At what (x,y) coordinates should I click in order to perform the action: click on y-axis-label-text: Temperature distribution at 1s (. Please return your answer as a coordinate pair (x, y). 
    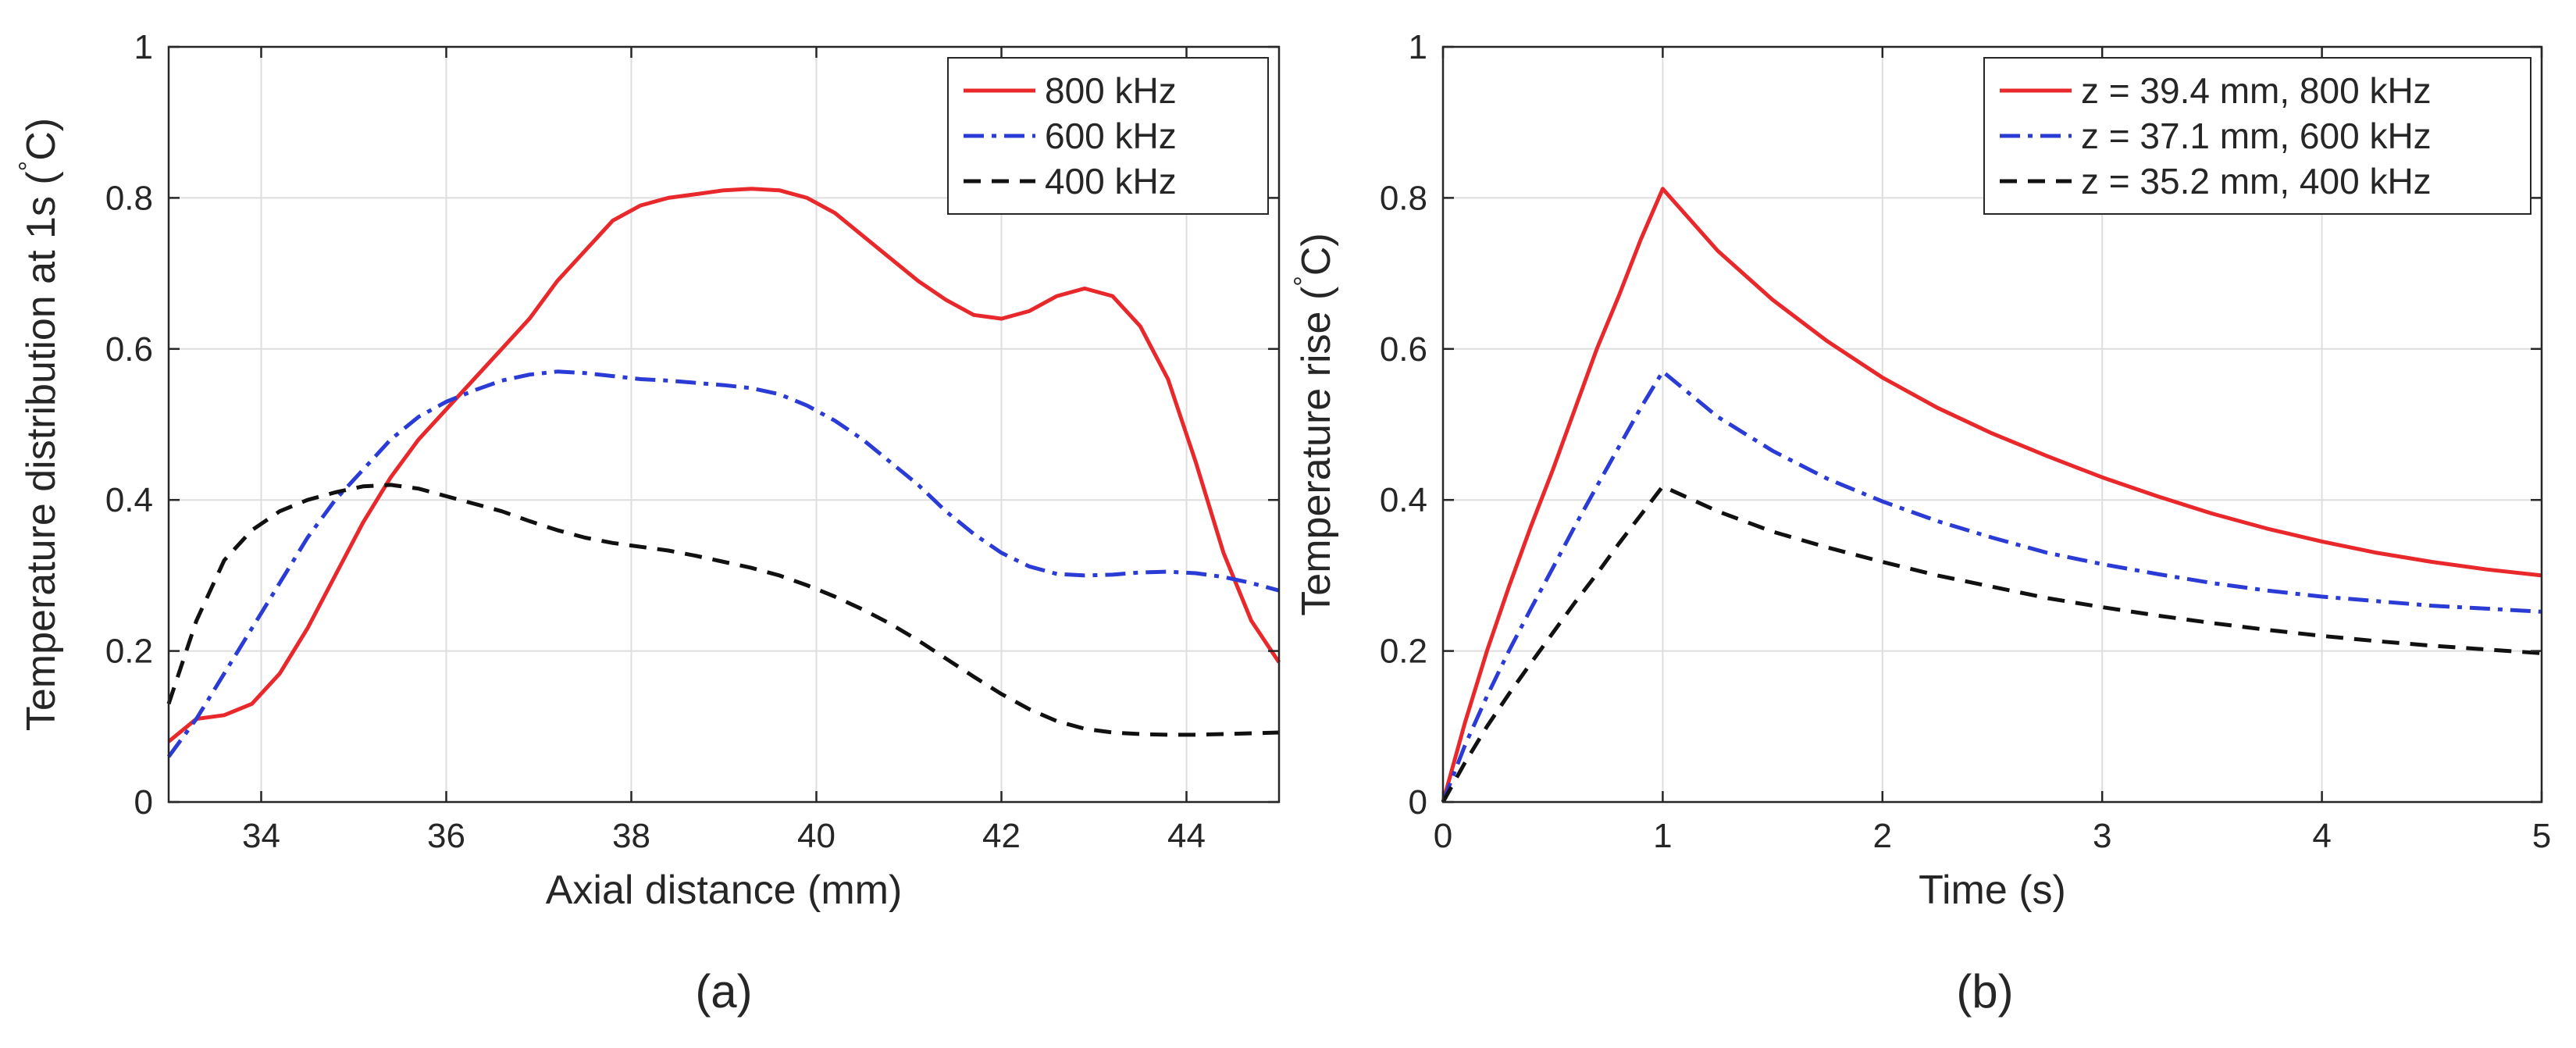
    Looking at the image, I should click on (41, 451).